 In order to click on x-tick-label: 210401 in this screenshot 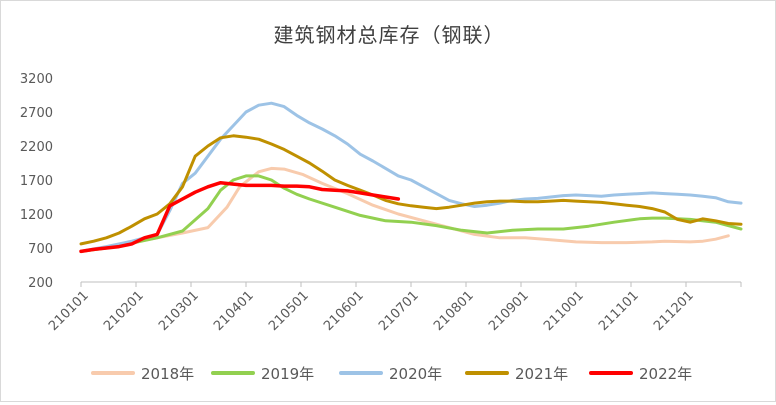, I will do `click(234, 311)`.